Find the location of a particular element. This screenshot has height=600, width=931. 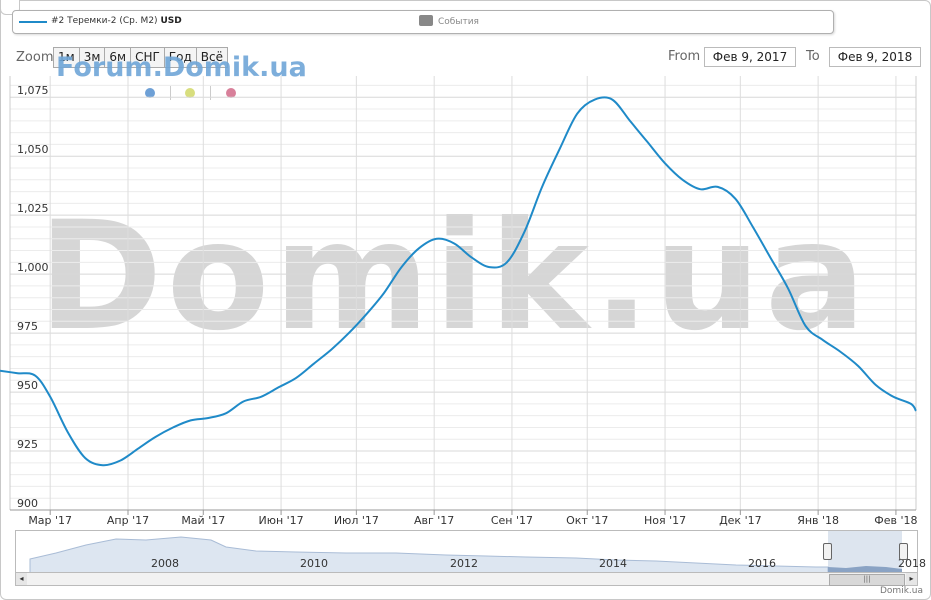

navigator-year-label: 2014 is located at coordinates (613, 563).